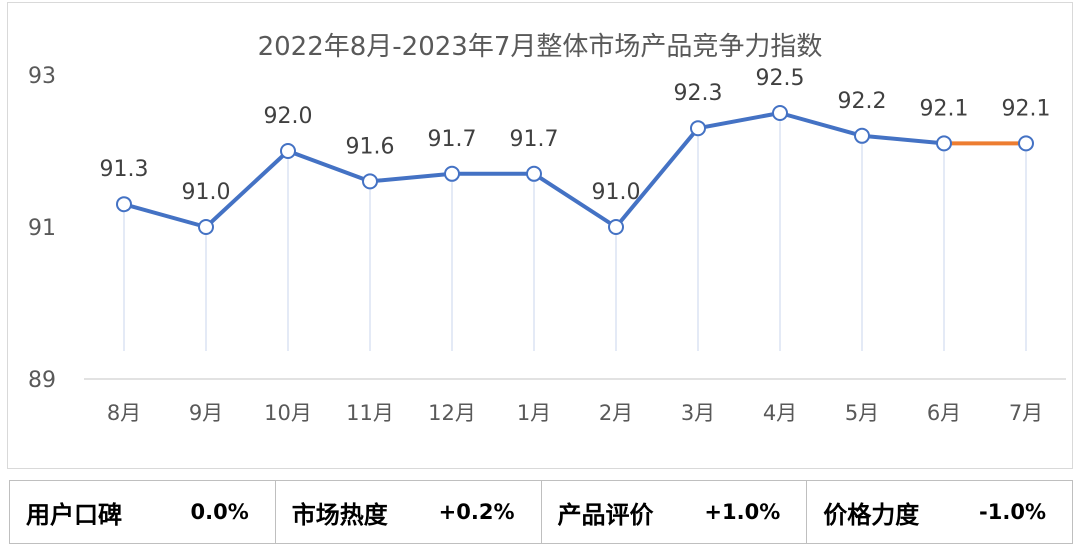  I want to click on metric-value: 0.0%, so click(219, 512).